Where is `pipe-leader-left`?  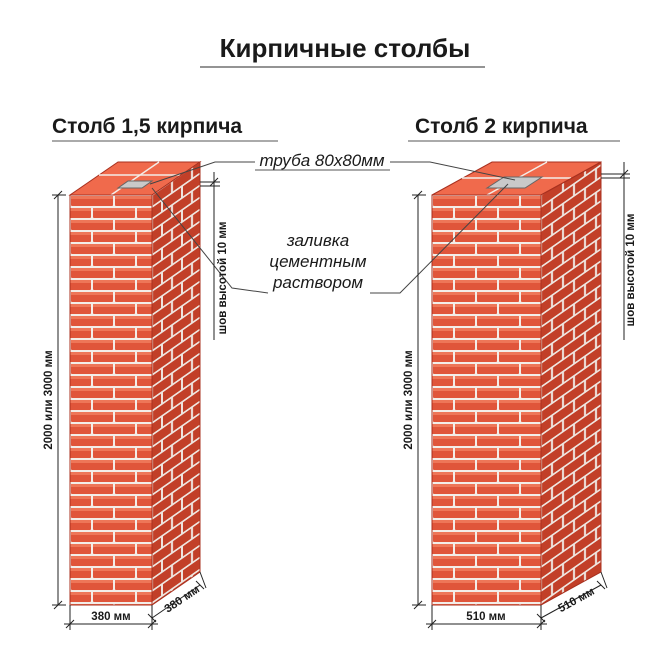
pipe-leader-left is located at coordinates (202, 173).